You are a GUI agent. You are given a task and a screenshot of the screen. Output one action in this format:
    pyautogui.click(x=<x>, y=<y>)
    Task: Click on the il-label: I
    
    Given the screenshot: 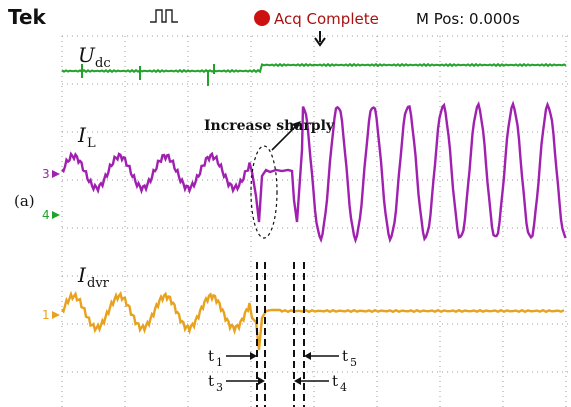 What is the action you would take?
    pyautogui.click(x=82, y=135)
    